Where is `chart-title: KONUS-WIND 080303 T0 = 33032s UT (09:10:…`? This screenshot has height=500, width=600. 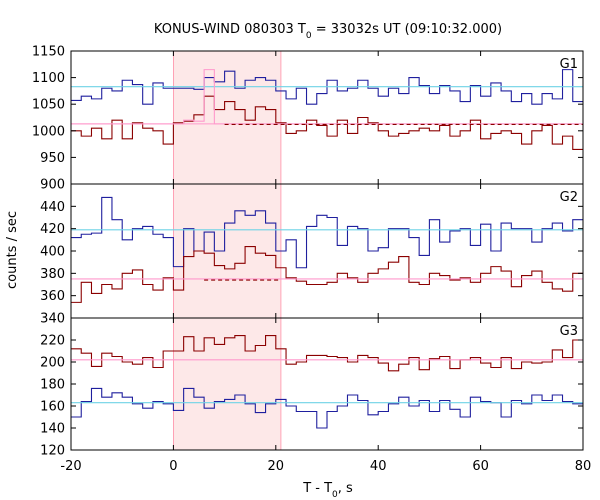
chart-title: KONUS-WIND 080303 T0 = 33032s UT (09:10:… is located at coordinates (328, 31).